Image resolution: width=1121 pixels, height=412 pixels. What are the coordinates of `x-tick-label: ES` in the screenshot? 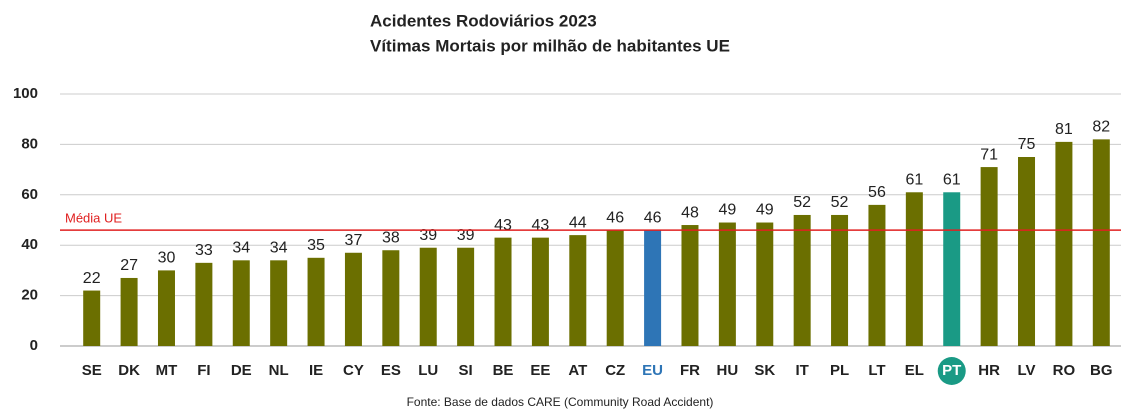 It's located at (391, 370).